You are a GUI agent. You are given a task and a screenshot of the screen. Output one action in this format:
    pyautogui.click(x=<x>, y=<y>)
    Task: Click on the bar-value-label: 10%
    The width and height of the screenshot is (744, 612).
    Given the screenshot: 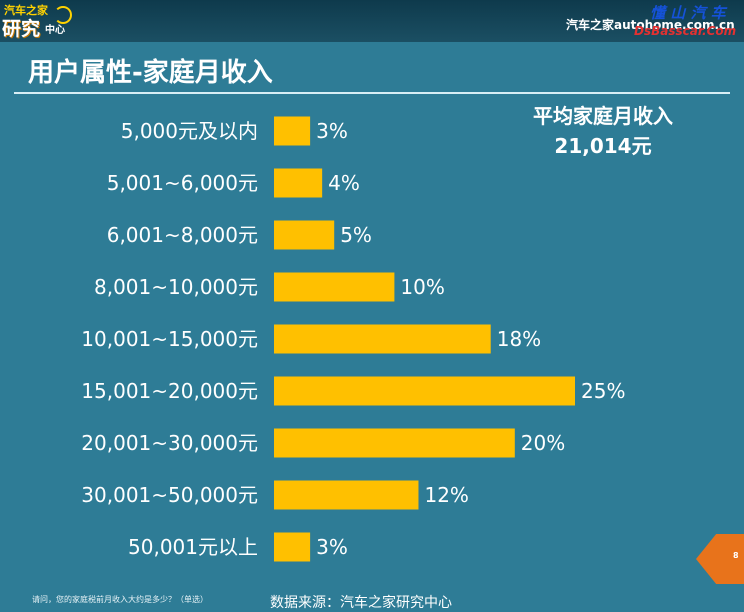 What is the action you would take?
    pyautogui.click(x=422, y=287)
    